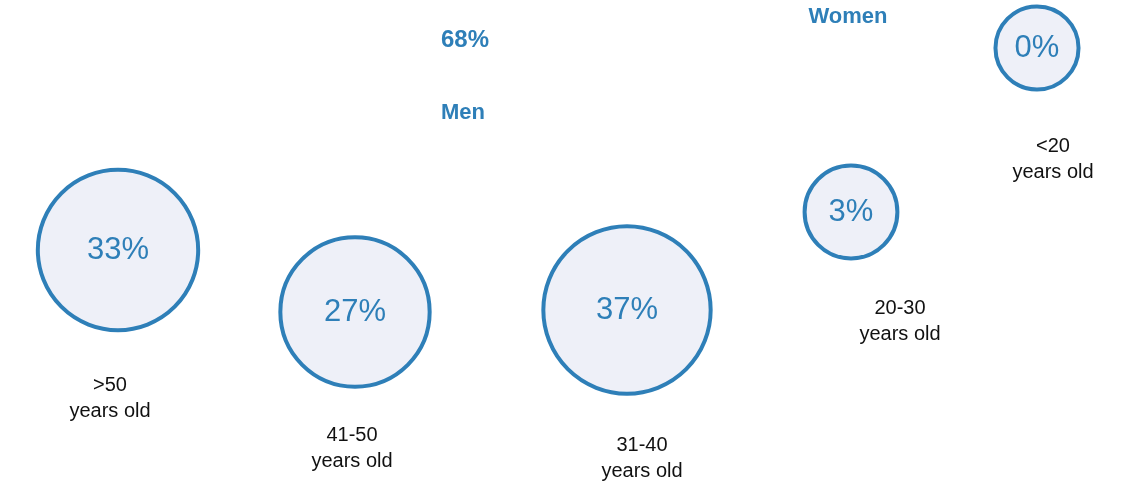 Image resolution: width=1129 pixels, height=484 pixels. I want to click on data-label: 33%, so click(118, 248).